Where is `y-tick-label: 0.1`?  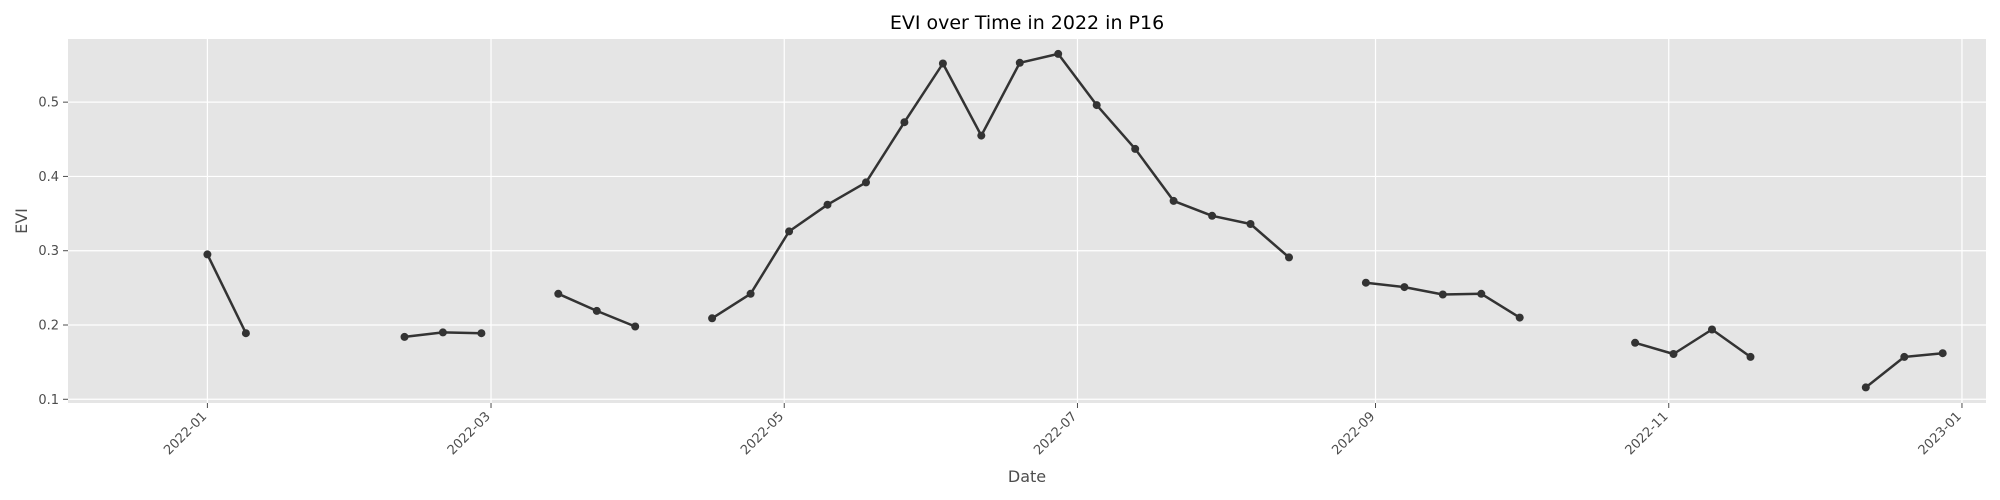 y-tick-label: 0.1 is located at coordinates (48, 400).